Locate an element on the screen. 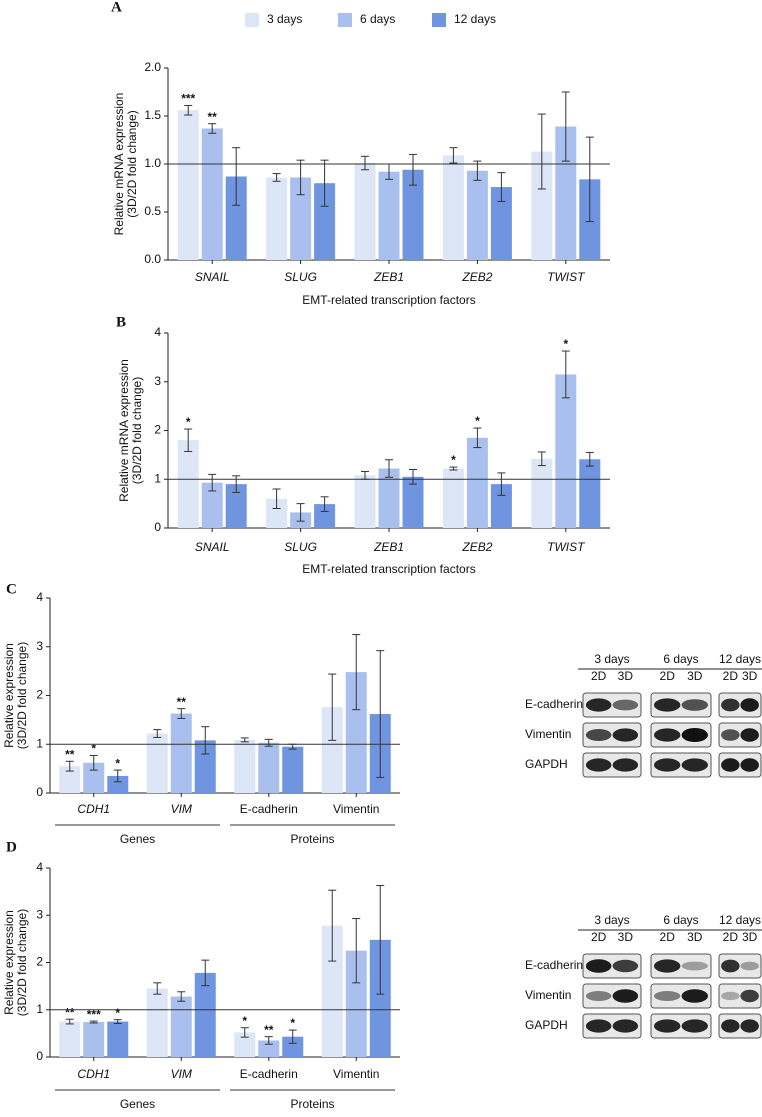 This screenshot has height=1117, width=762. panel-letter: C is located at coordinates (11, 589).